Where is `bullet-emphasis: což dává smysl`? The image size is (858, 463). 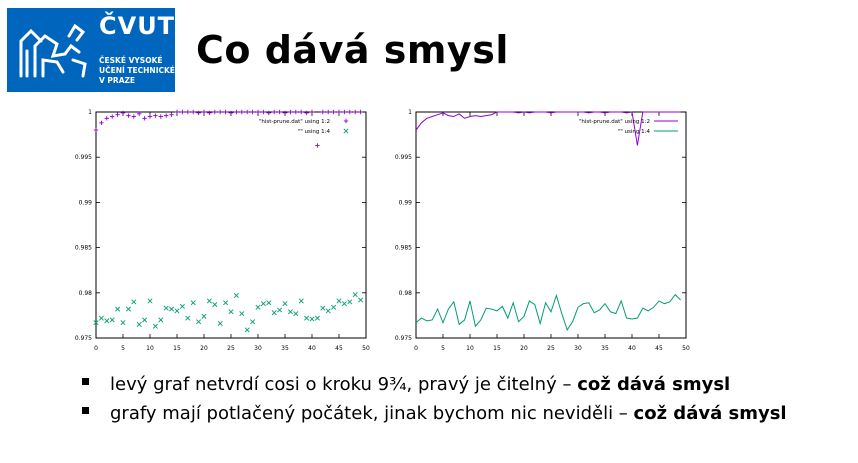 bullet-emphasis: což dává smysl is located at coordinates (710, 413).